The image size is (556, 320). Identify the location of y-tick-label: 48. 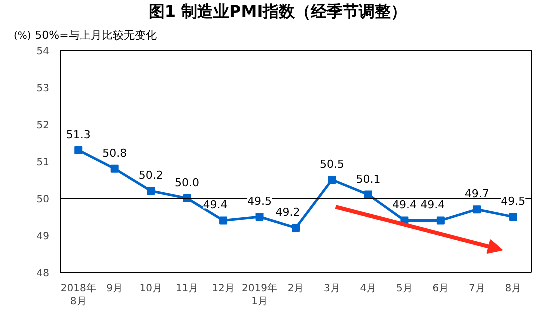
(43, 274).